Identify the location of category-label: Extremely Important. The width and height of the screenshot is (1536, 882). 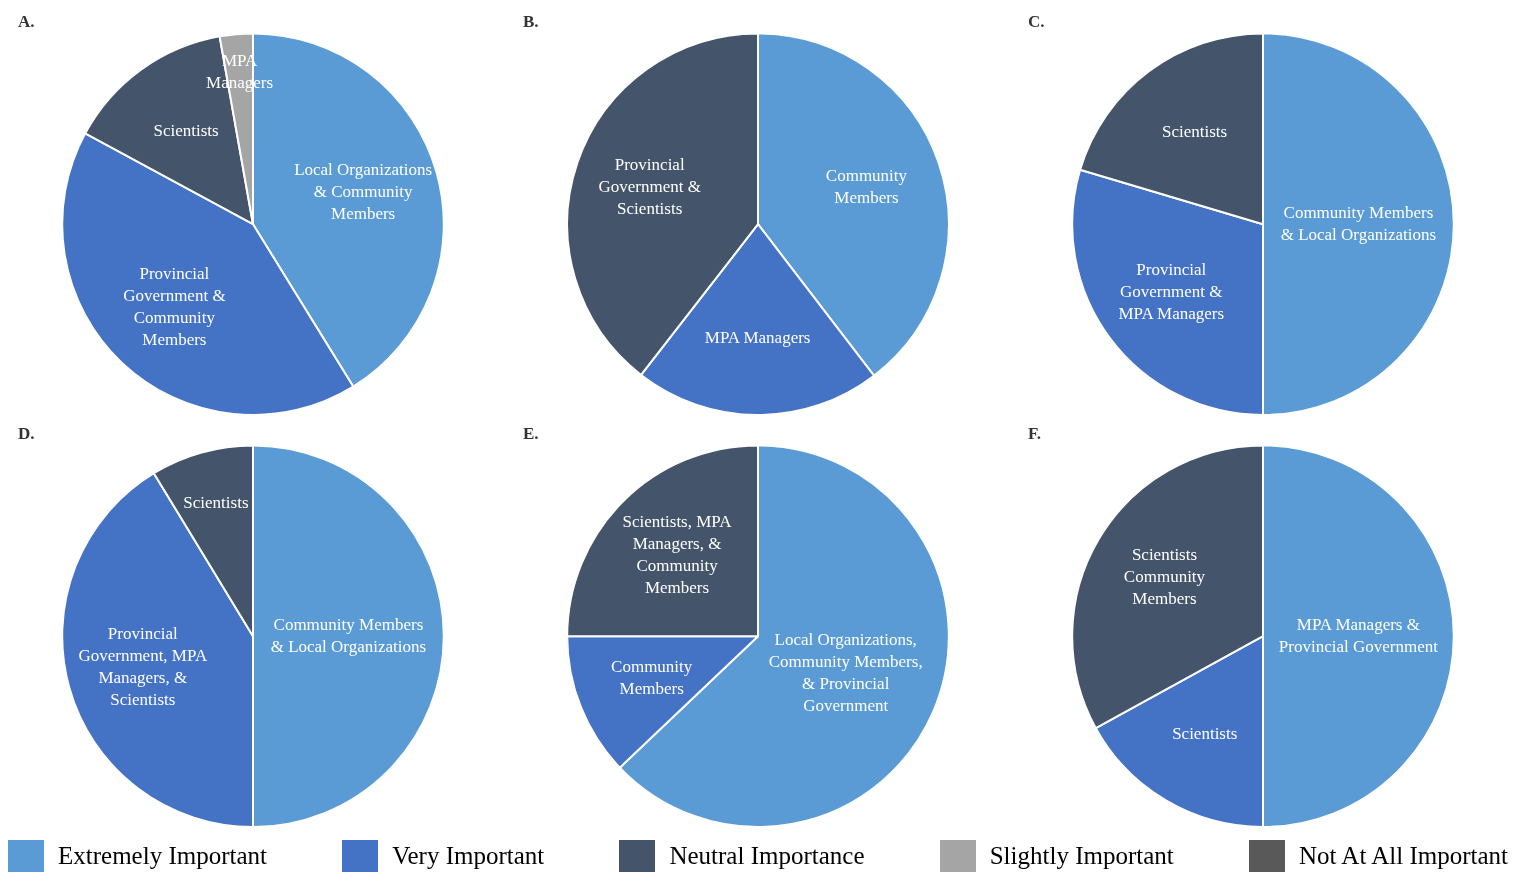
(162, 856).